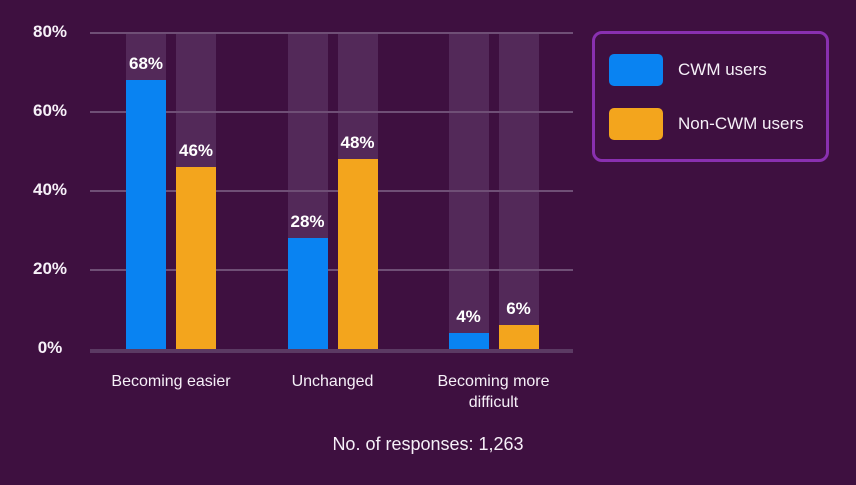 The height and width of the screenshot is (485, 856). What do you see at coordinates (332, 381) in the screenshot?
I see `x-category-label: Unchanged` at bounding box center [332, 381].